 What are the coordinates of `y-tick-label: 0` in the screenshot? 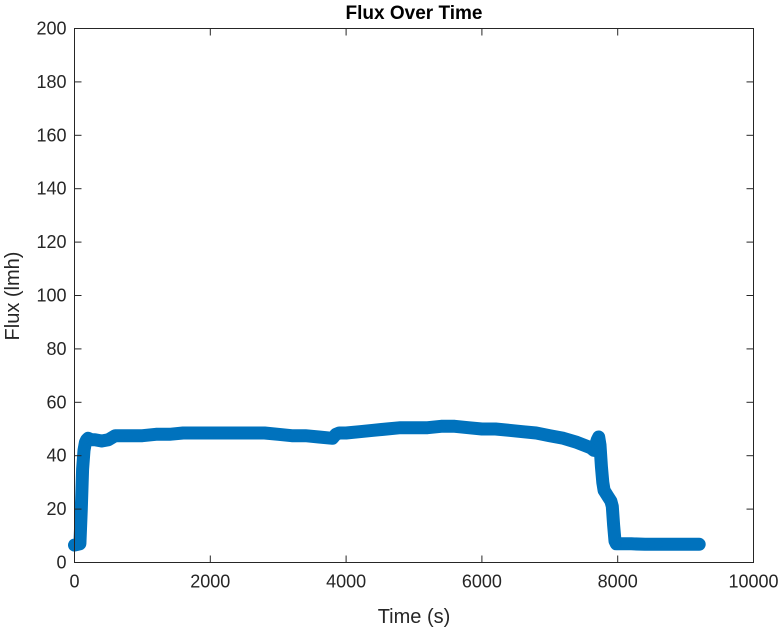 It's located at (61, 563).